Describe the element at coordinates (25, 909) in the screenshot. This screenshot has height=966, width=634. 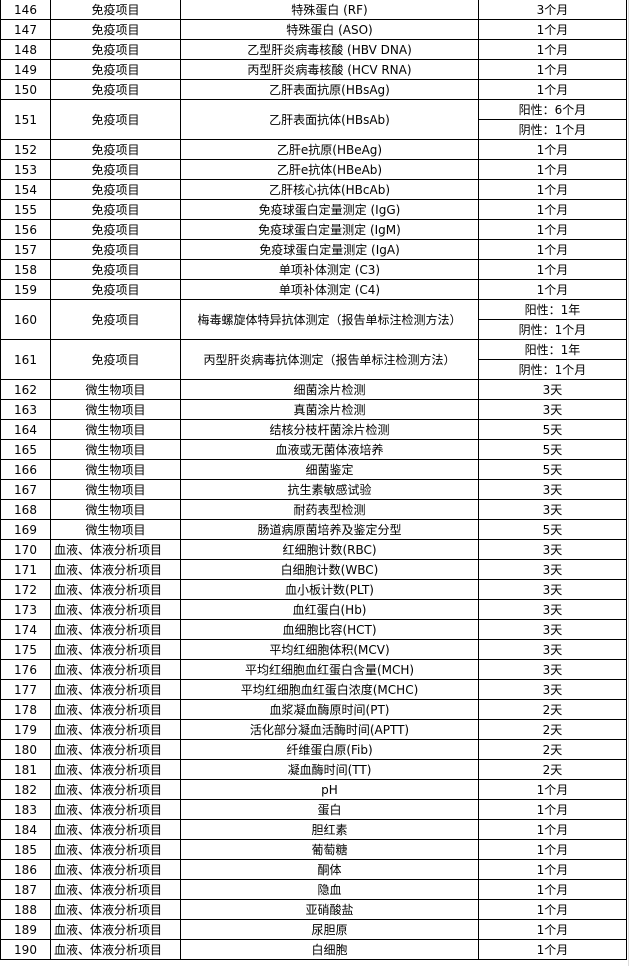
I see `row-number: 188` at that location.